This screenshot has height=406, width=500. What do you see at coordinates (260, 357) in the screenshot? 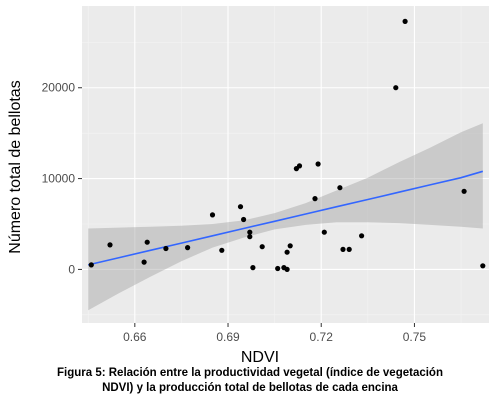
I see `x-axis-label: NDVI` at bounding box center [260, 357].